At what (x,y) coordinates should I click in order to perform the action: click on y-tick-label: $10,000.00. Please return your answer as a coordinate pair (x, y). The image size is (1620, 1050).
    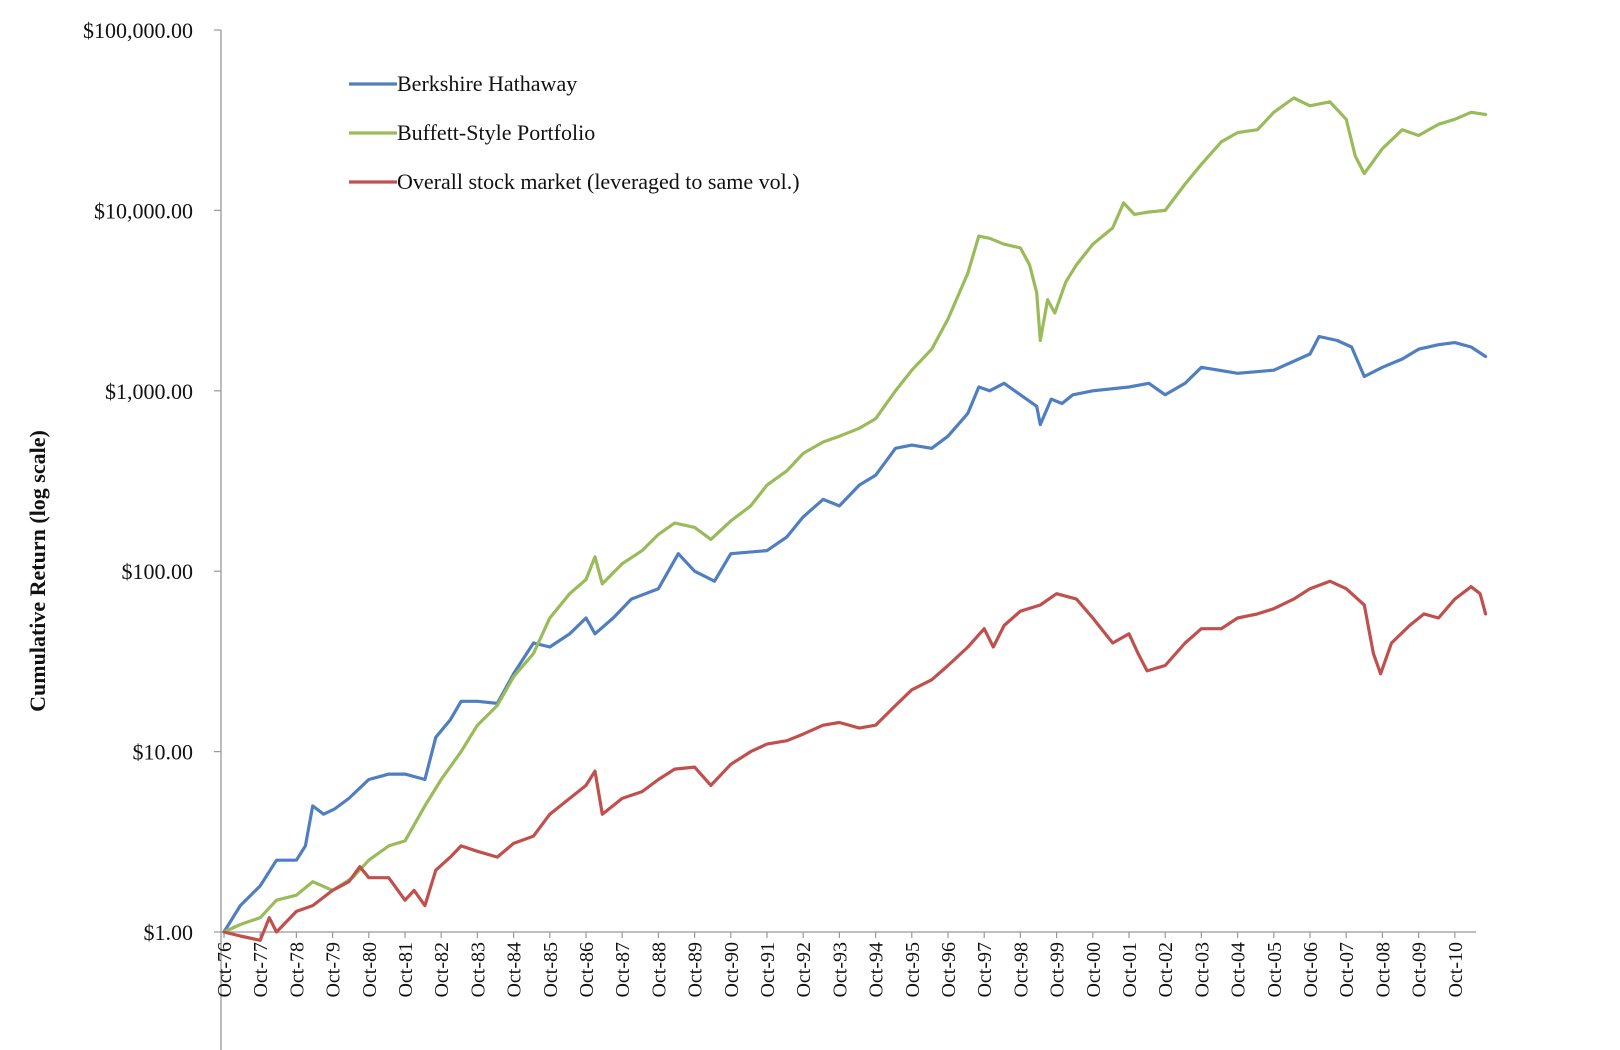
    Looking at the image, I should click on (143, 210).